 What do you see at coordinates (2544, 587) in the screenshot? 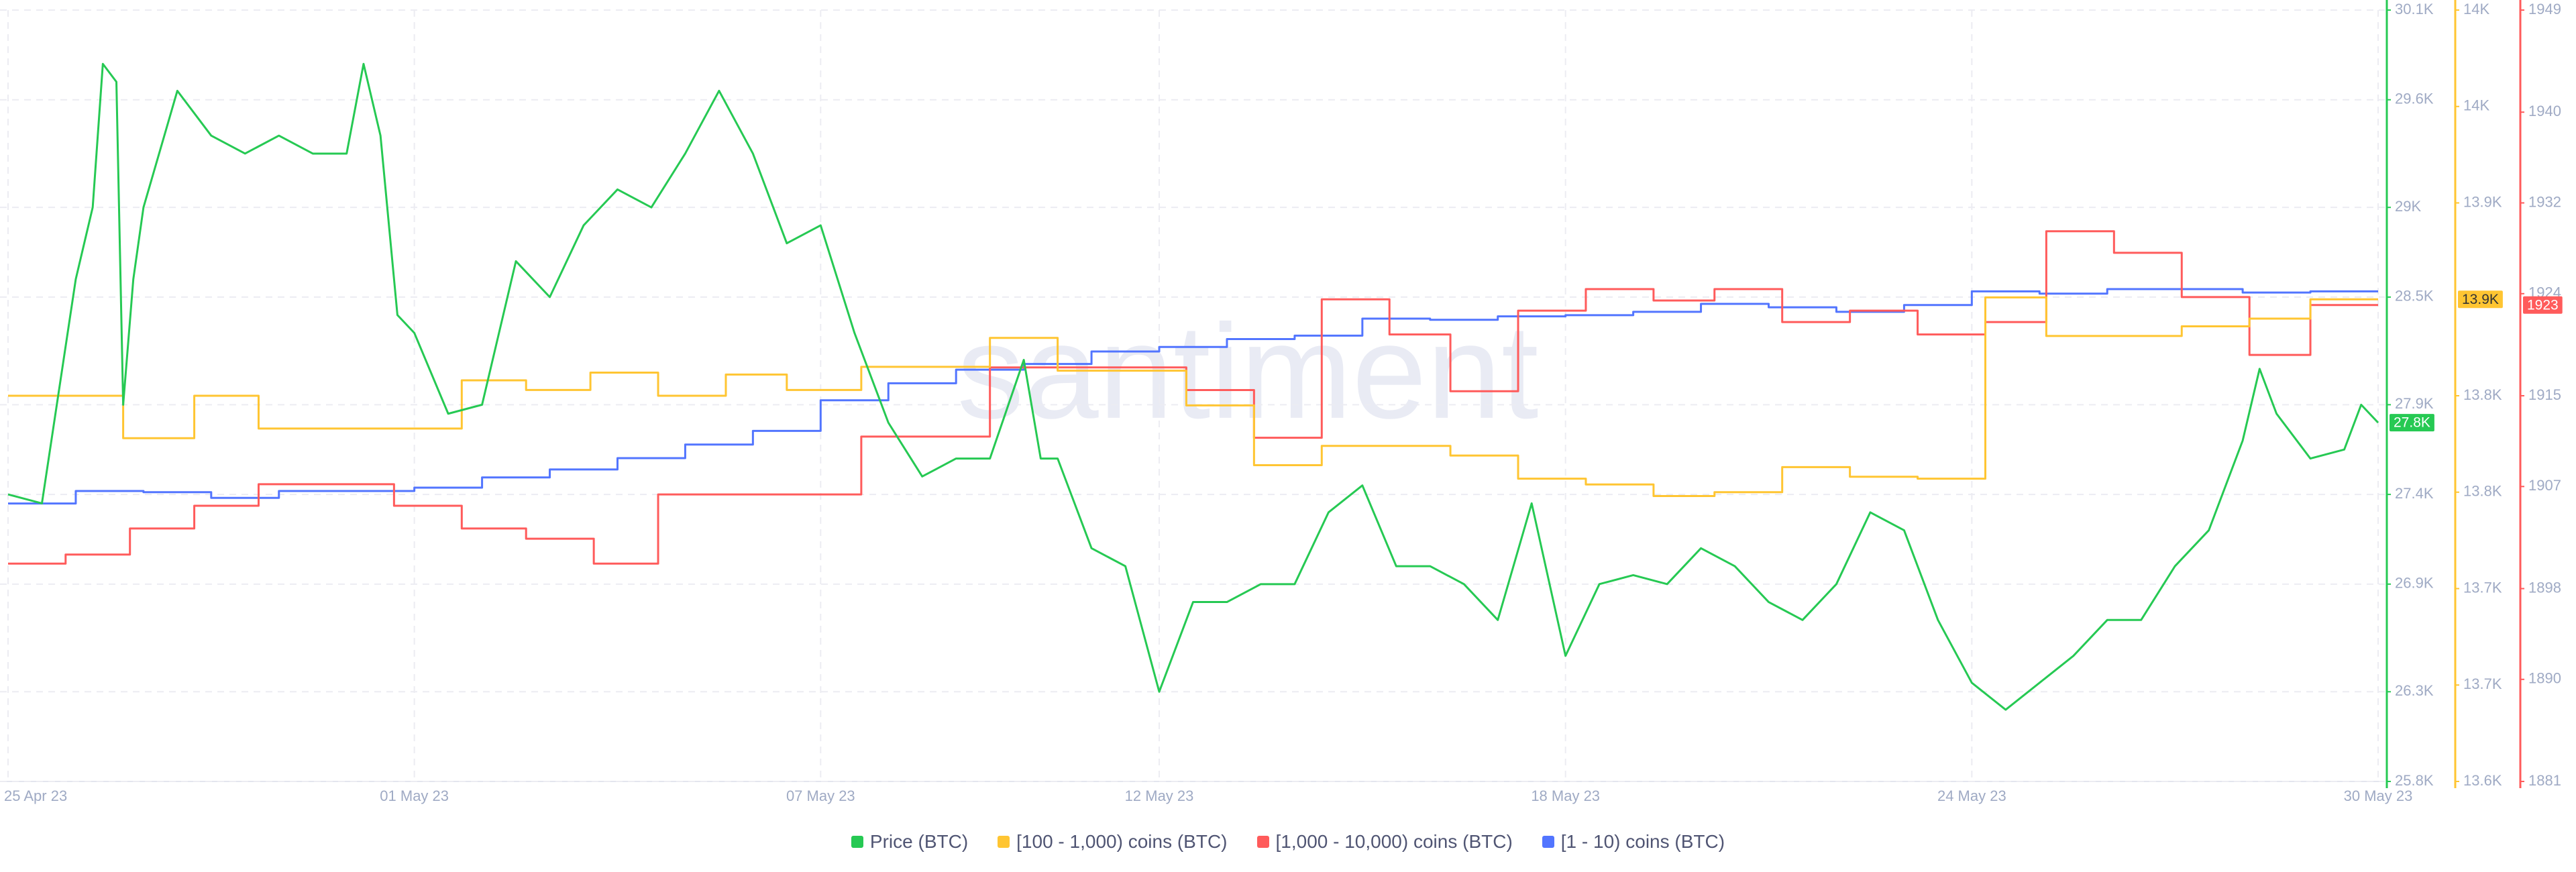
I see `y-tick-label: 1898` at bounding box center [2544, 587].